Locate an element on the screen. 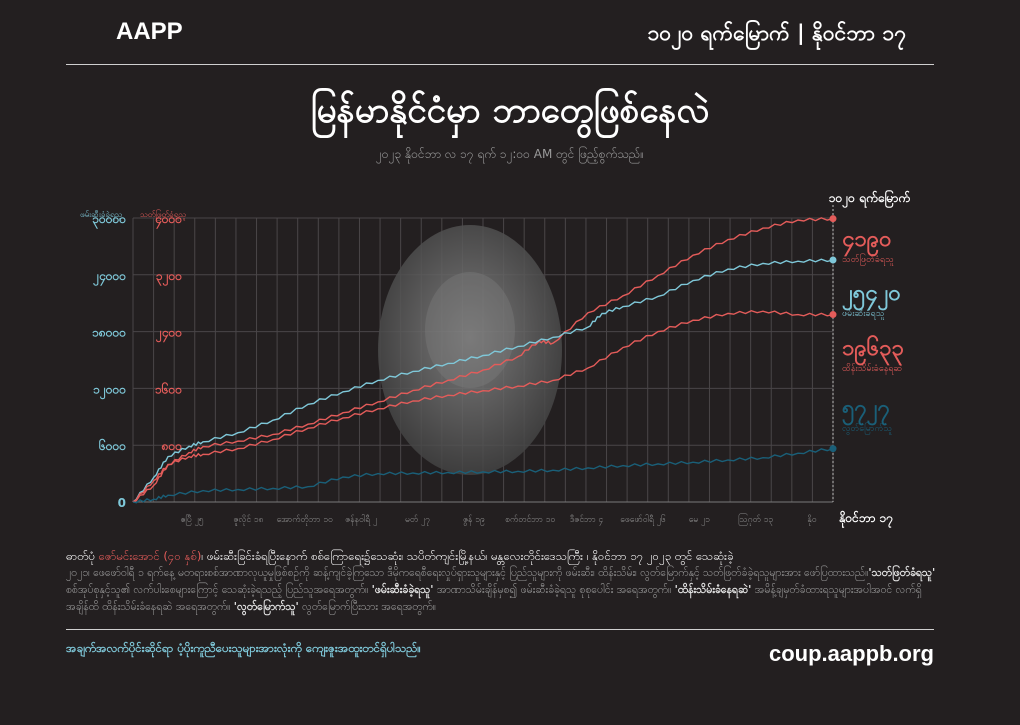 The width and height of the screenshot is (1020, 725). series-line is located at coordinates (483, 475).